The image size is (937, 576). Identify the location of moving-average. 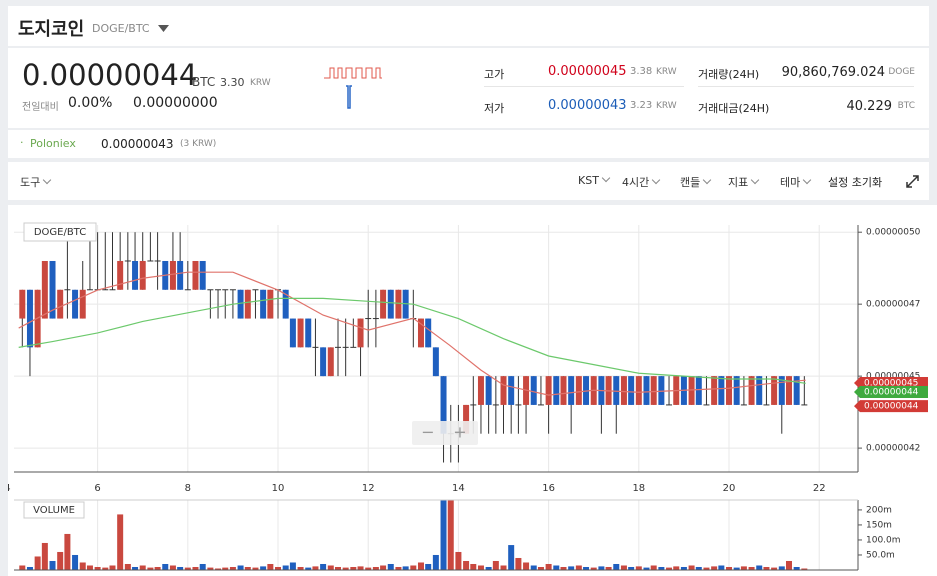
(412, 340).